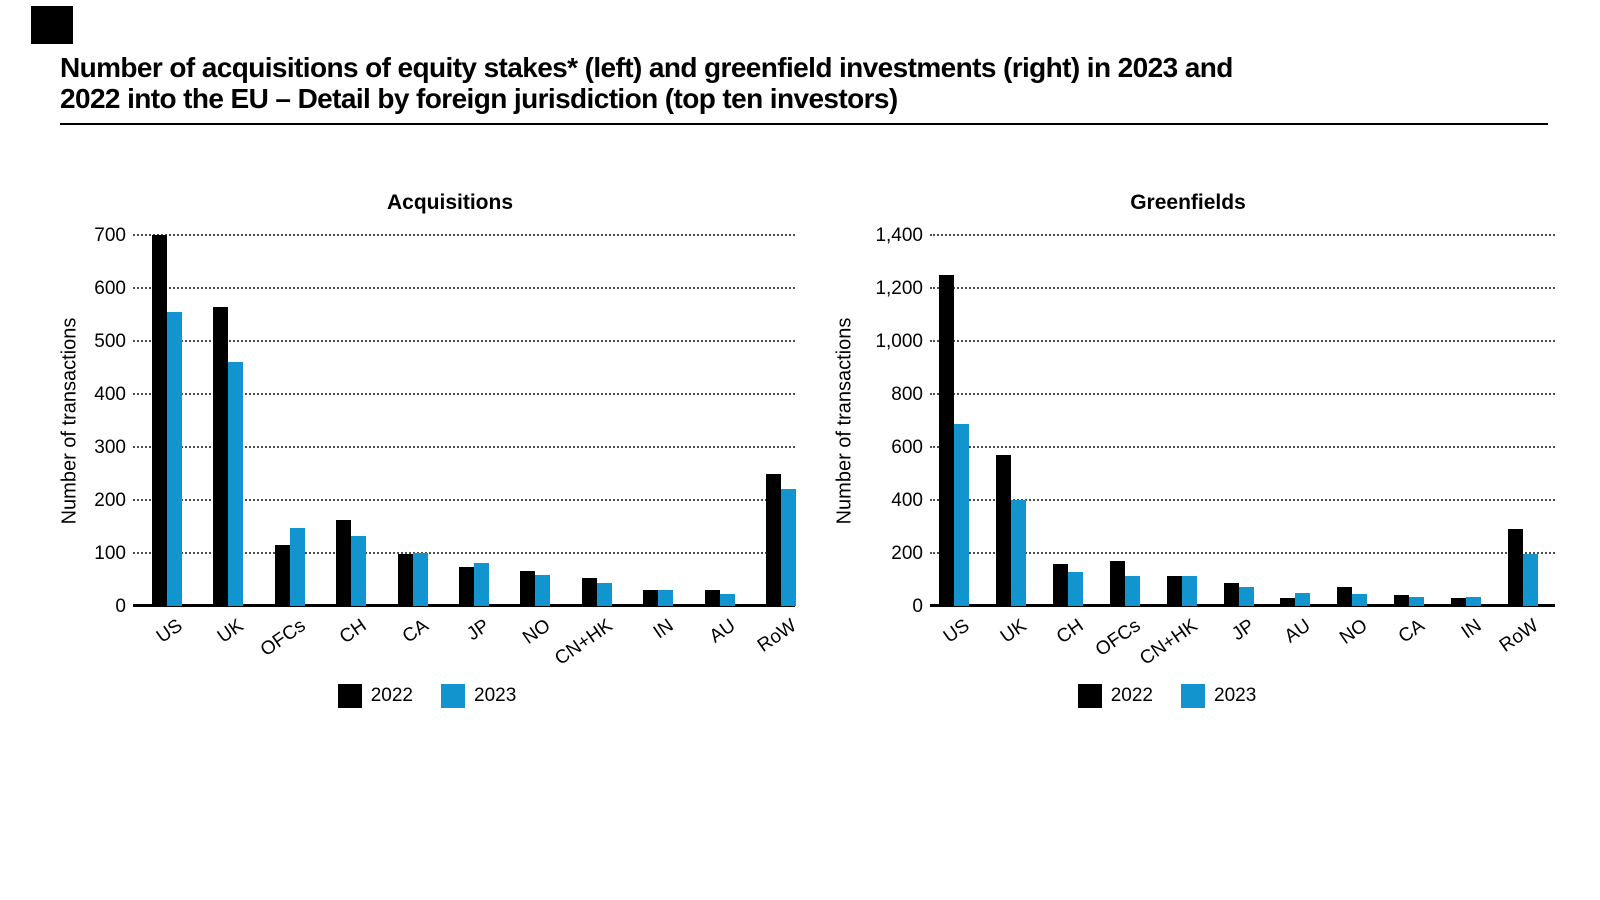 This screenshot has height=900, width=1600. What do you see at coordinates (899, 341) in the screenshot?
I see `ytick-label-1000: 1,000` at bounding box center [899, 341].